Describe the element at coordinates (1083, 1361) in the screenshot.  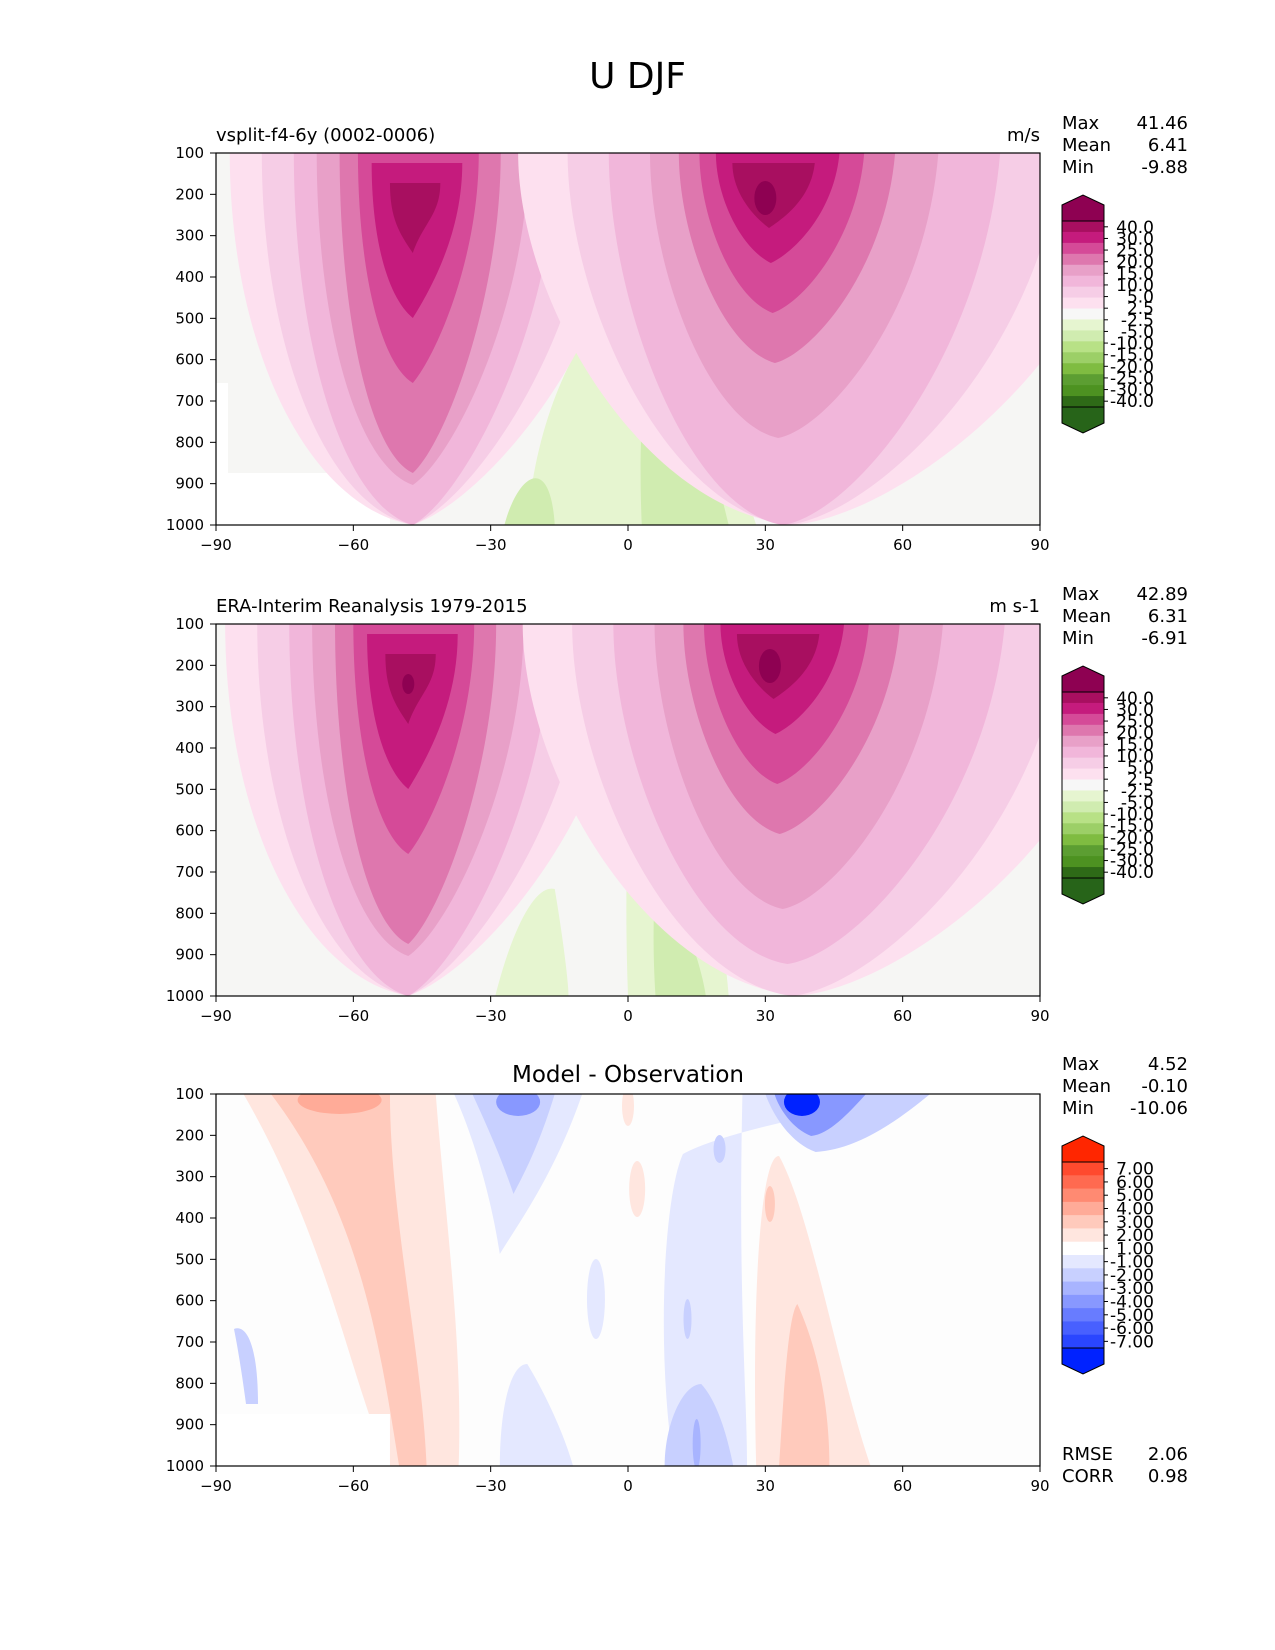
I see `diff-colorbar-min-extend` at that location.